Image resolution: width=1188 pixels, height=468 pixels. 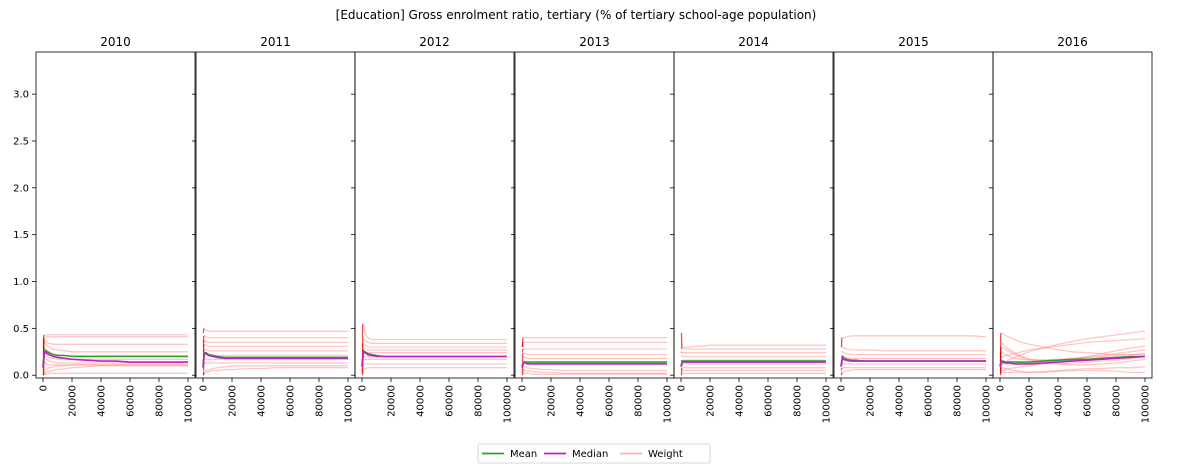 I want to click on panel-2016: 2016 0 20000 40000 60000 80000 100000, so click(x=1071, y=229).